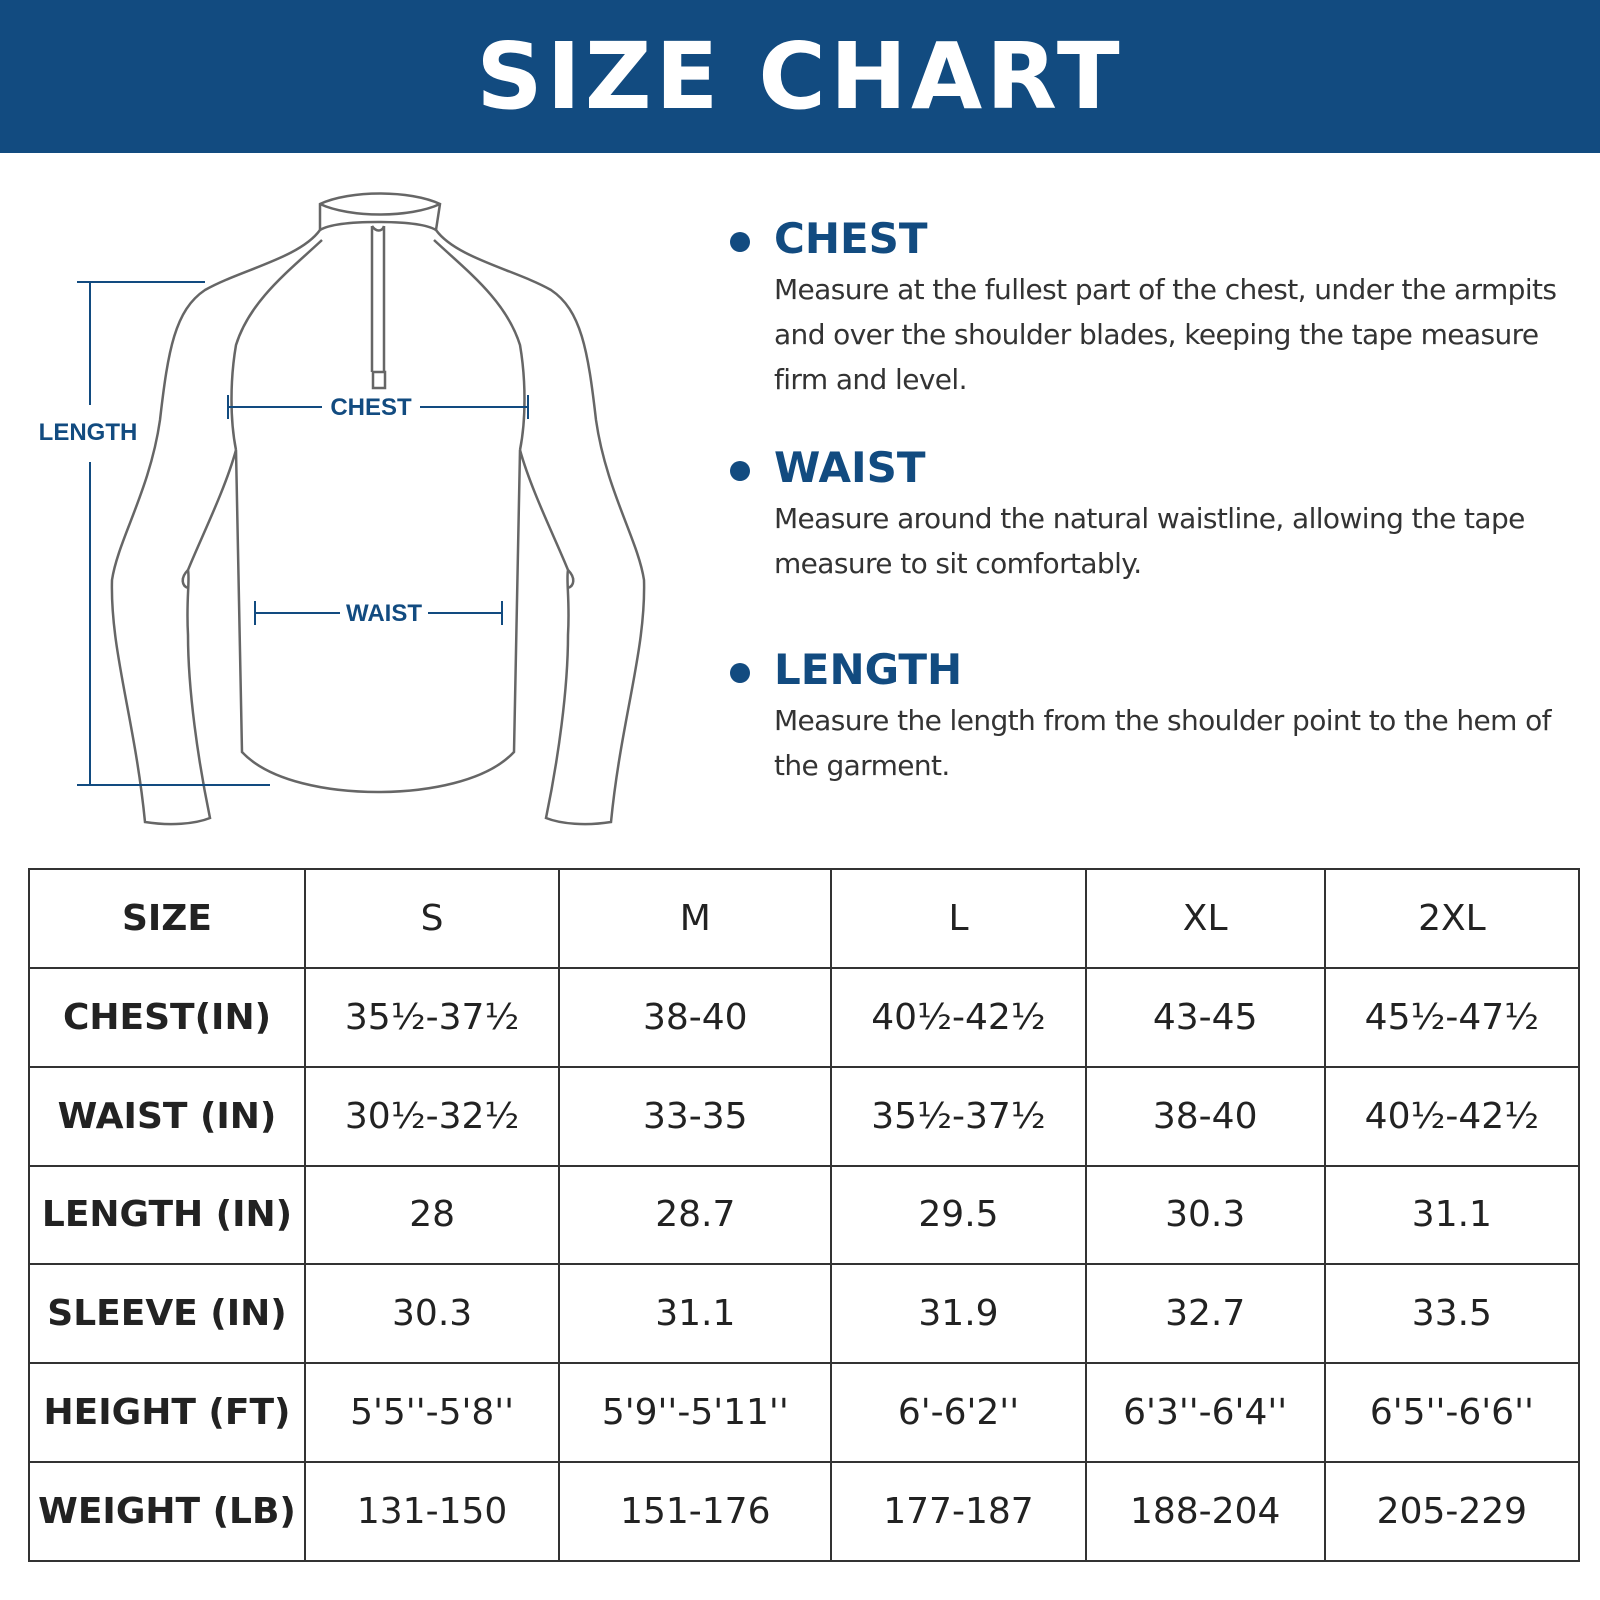 This screenshot has height=1600, width=1600. I want to click on row-header: WEIGHT (LB), so click(167, 1511).